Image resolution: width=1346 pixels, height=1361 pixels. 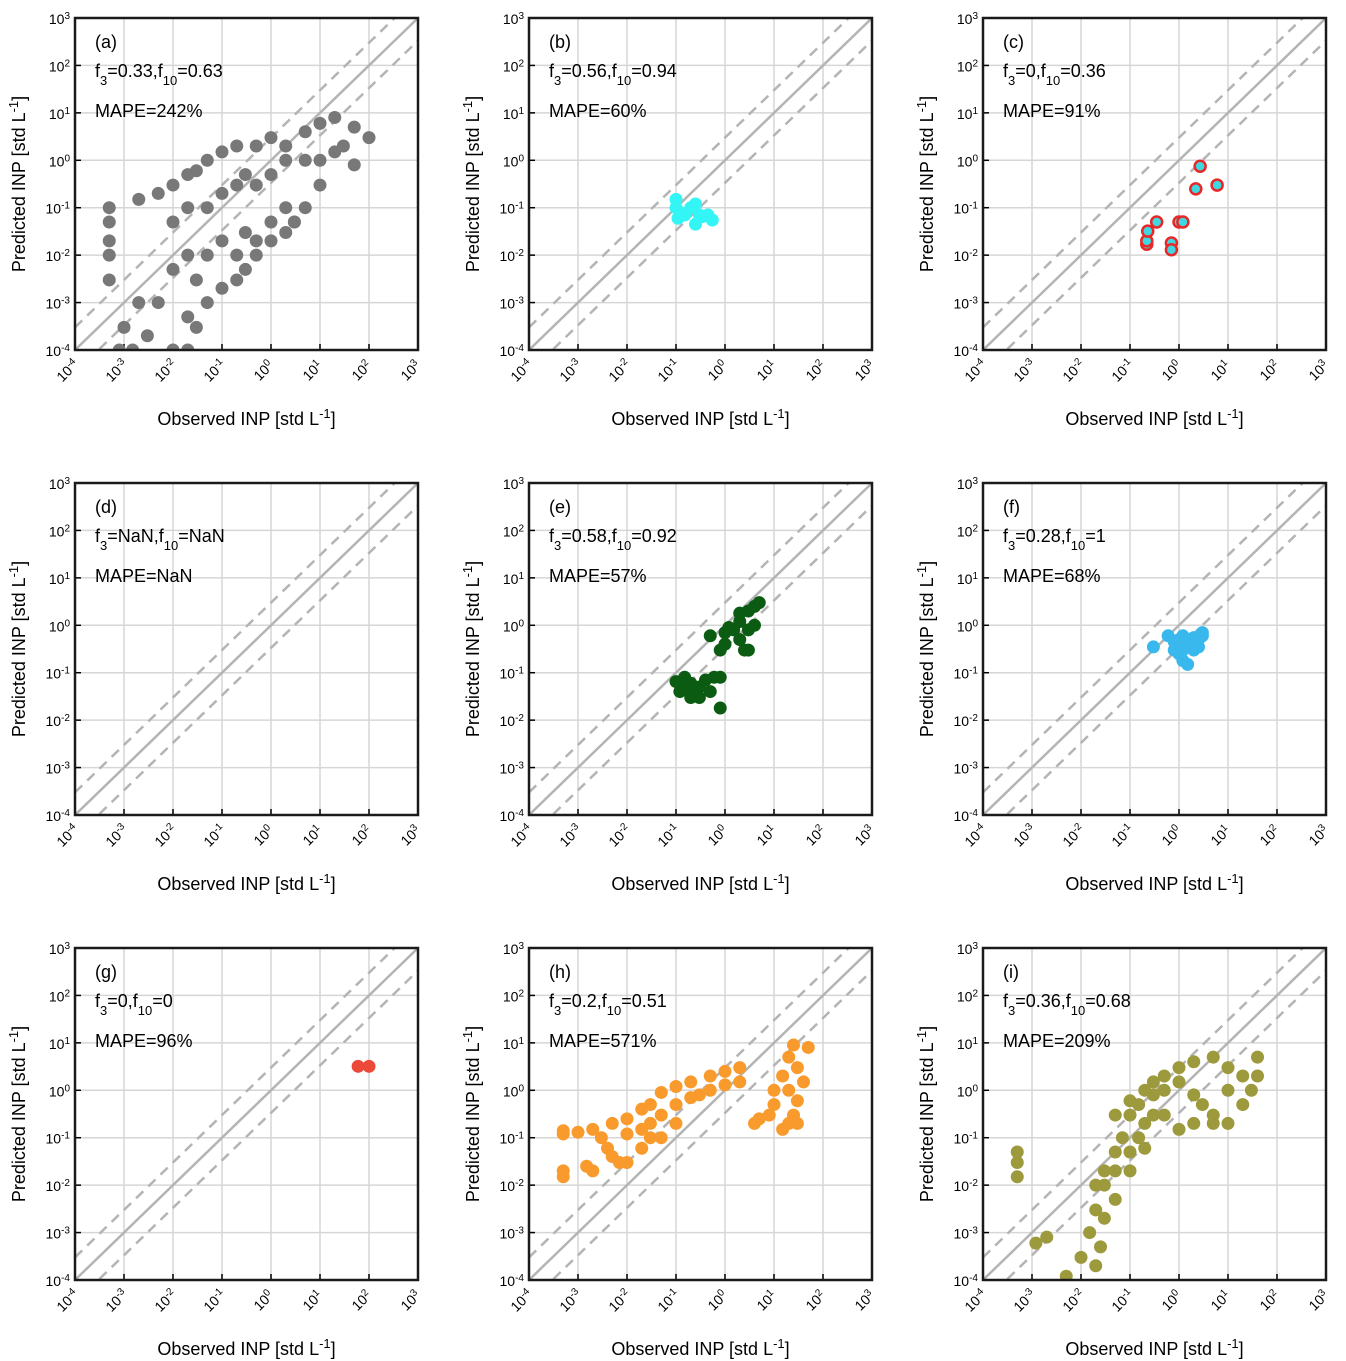 What do you see at coordinates (1318, 1300) in the screenshot?
I see `x-tick-label: 103` at bounding box center [1318, 1300].